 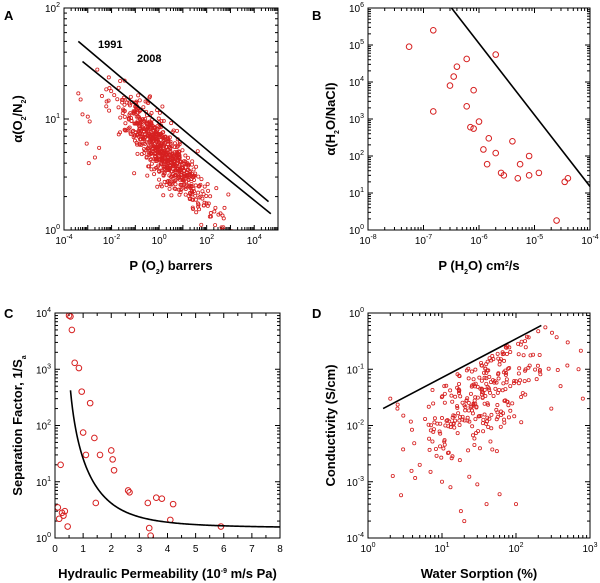 I want to click on trend-line, so click(x=520, y=97).